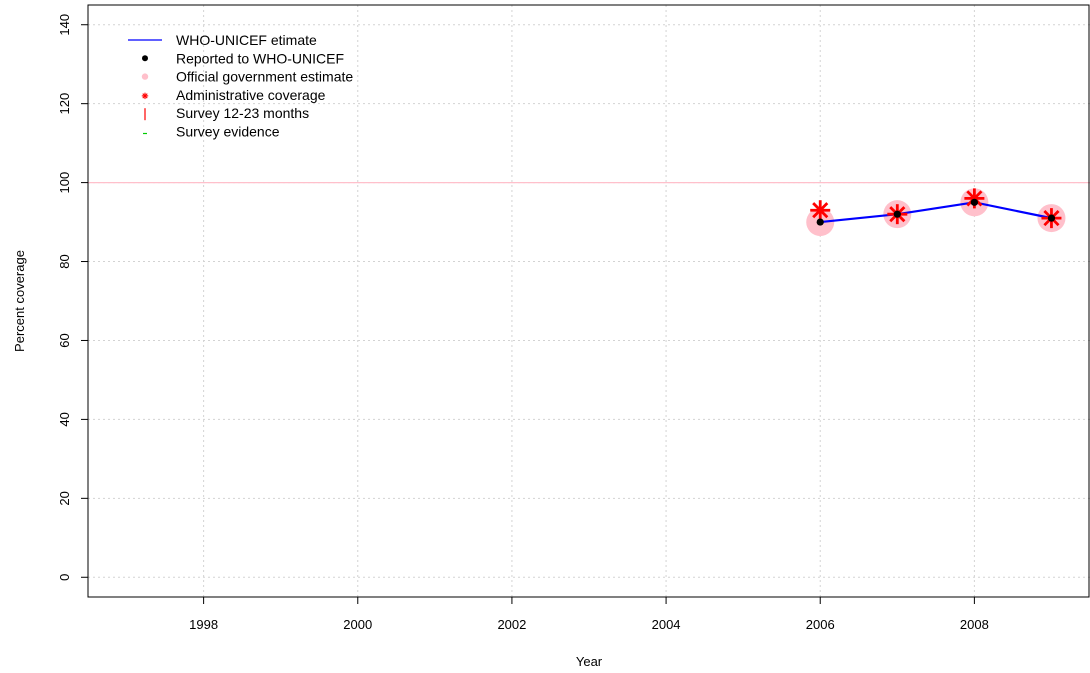 This screenshot has height=673, width=1090. Describe the element at coordinates (64, 25) in the screenshot. I see `y-tick-label: 140` at that location.